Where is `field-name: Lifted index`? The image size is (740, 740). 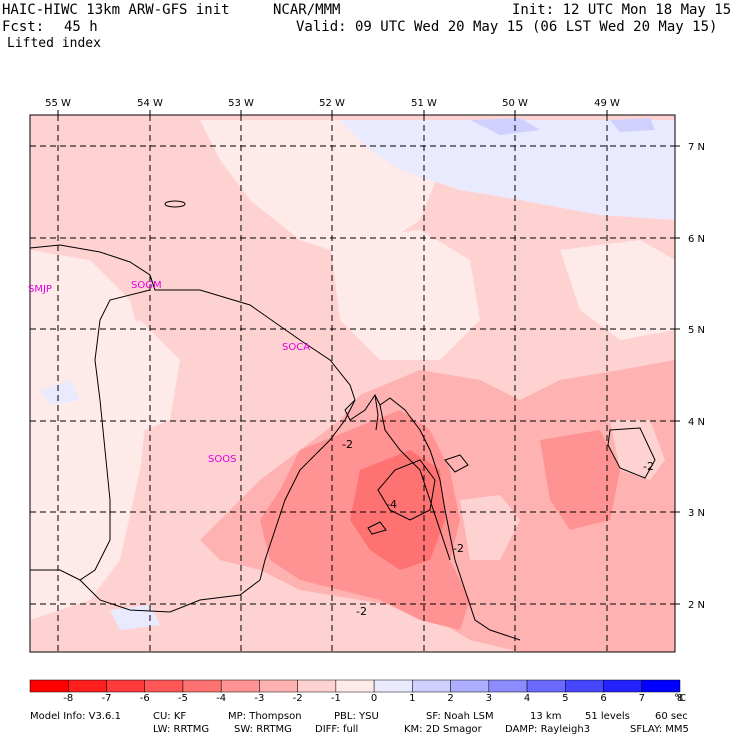
field-name: Lifted index is located at coordinates (54, 43).